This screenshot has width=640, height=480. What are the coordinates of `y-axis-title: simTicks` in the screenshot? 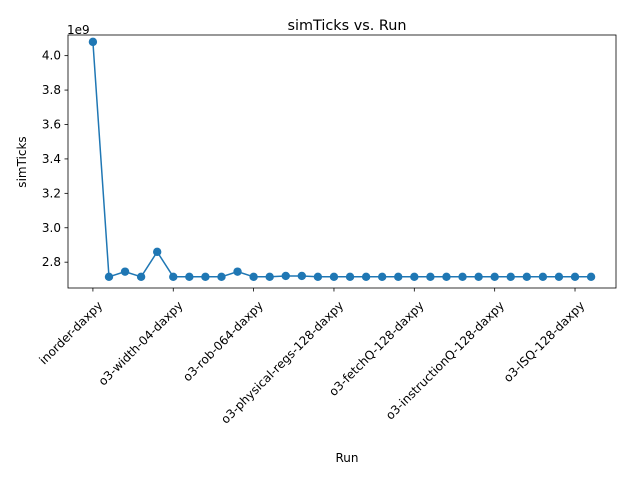 It's located at (22, 161).